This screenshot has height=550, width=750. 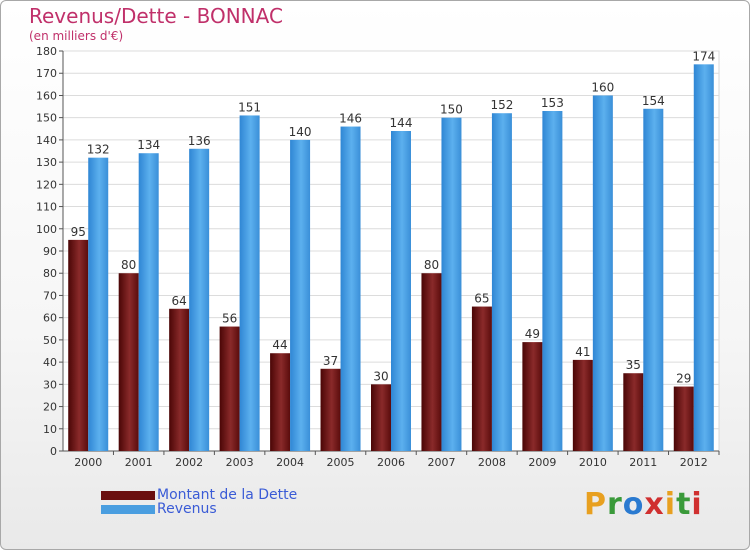 I want to click on data-label-revenue: 132, so click(x=98, y=150).